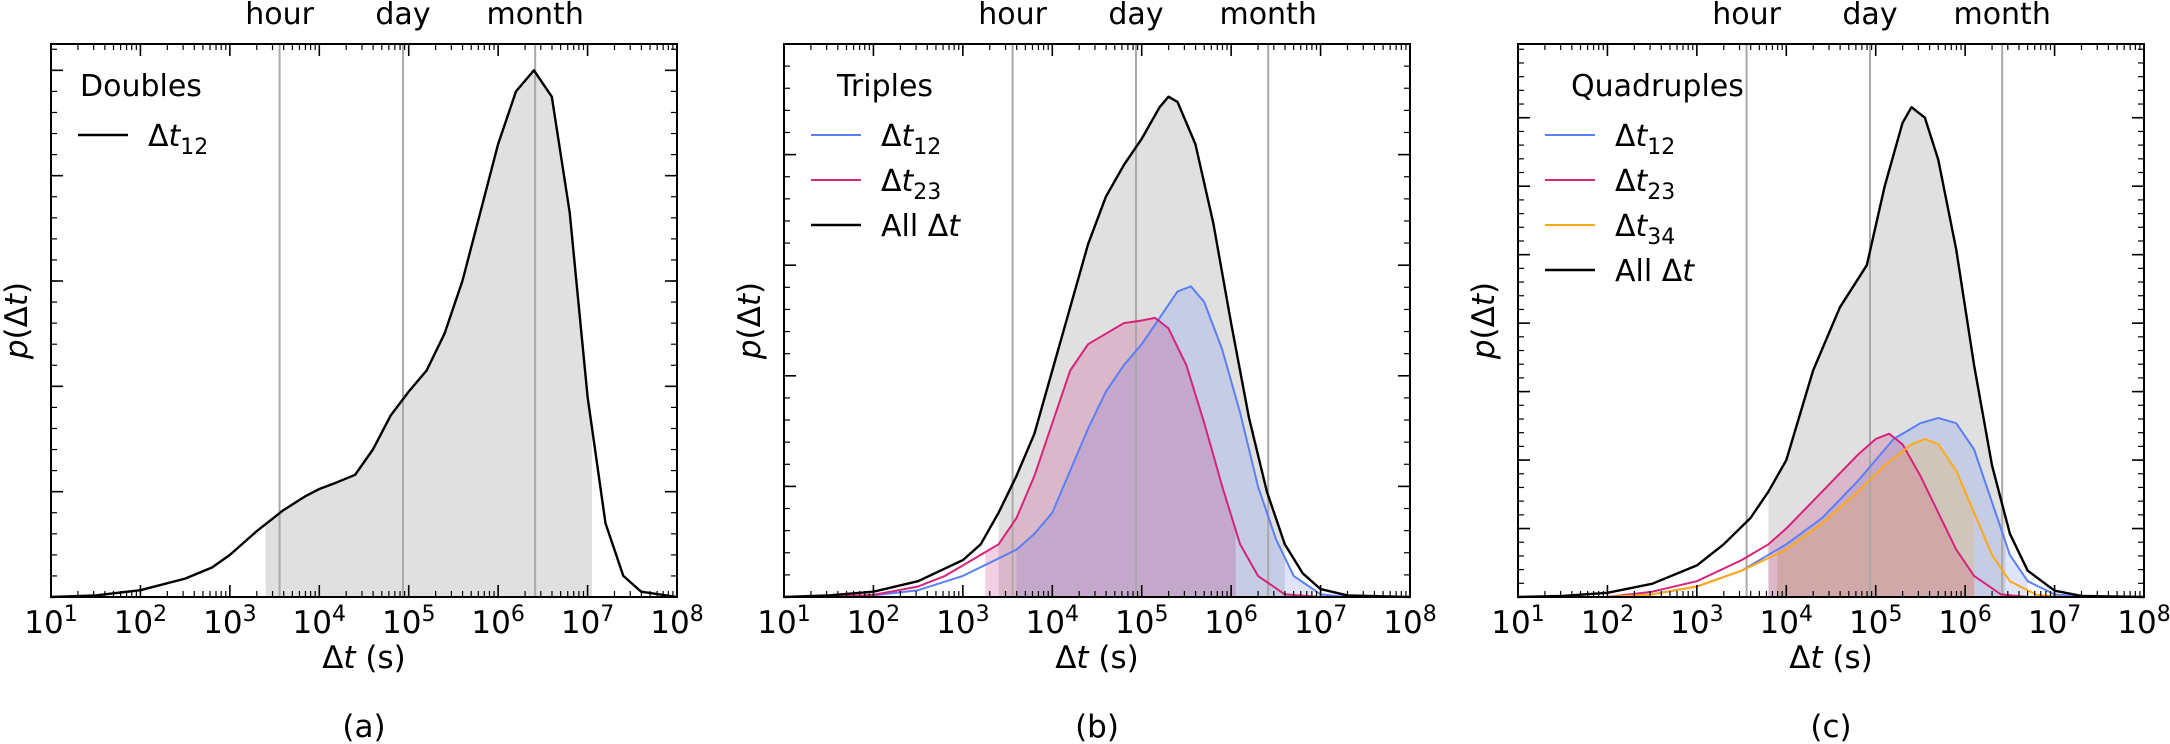  What do you see at coordinates (884, 86) in the screenshot?
I see `legend-title: Triples` at bounding box center [884, 86].